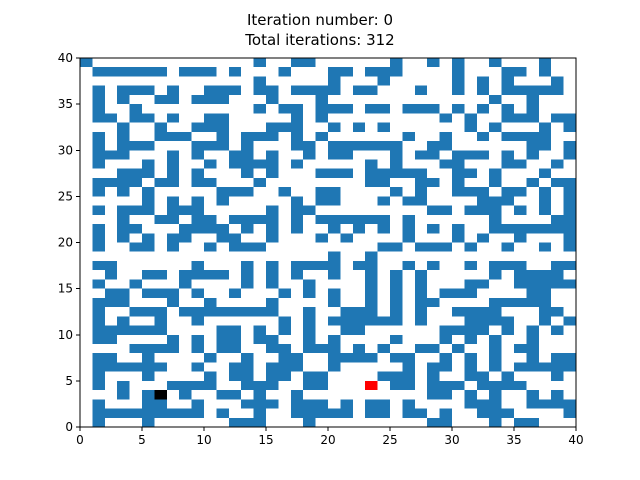 The height and width of the screenshot is (480, 640). What do you see at coordinates (65, 150) in the screenshot?
I see `y-tick-label: 30` at bounding box center [65, 150].